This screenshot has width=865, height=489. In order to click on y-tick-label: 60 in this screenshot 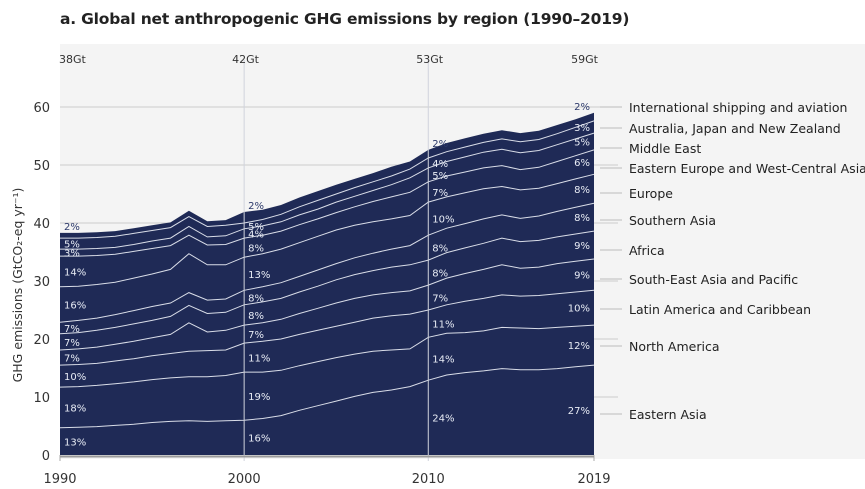, I will do `click(41, 108)`.